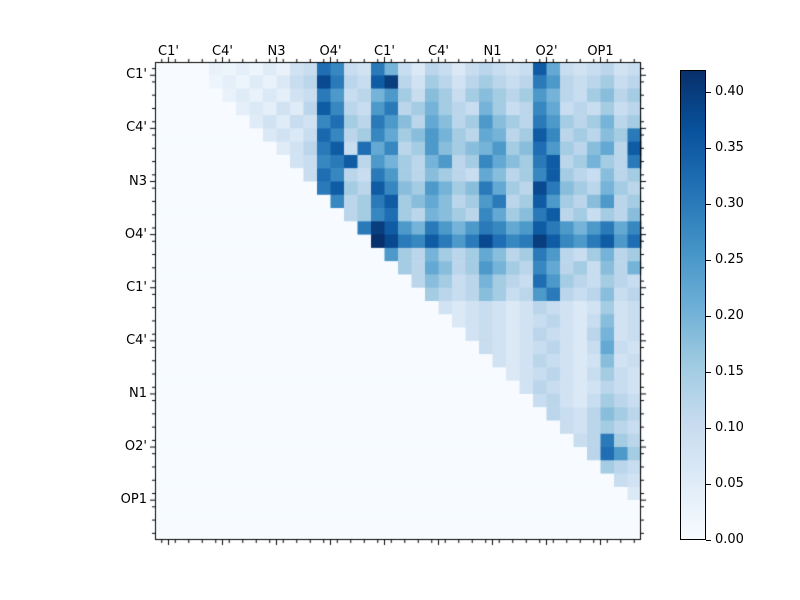 The width and height of the screenshot is (800, 600). What do you see at coordinates (135, 234) in the screenshot?
I see `y-tick-label: O4'` at bounding box center [135, 234].